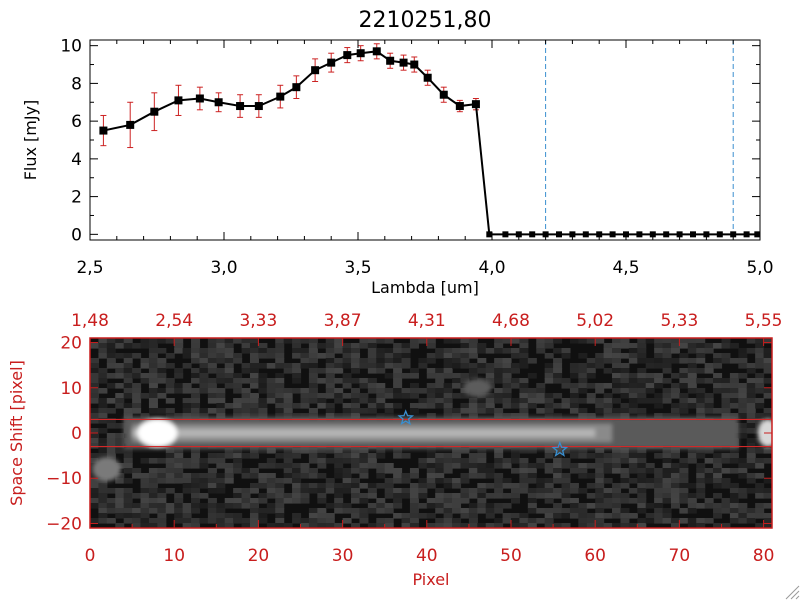 Image resolution: width=800 pixels, height=600 pixels. What do you see at coordinates (560, 448) in the screenshot?
I see `star-marker` at bounding box center [560, 448].